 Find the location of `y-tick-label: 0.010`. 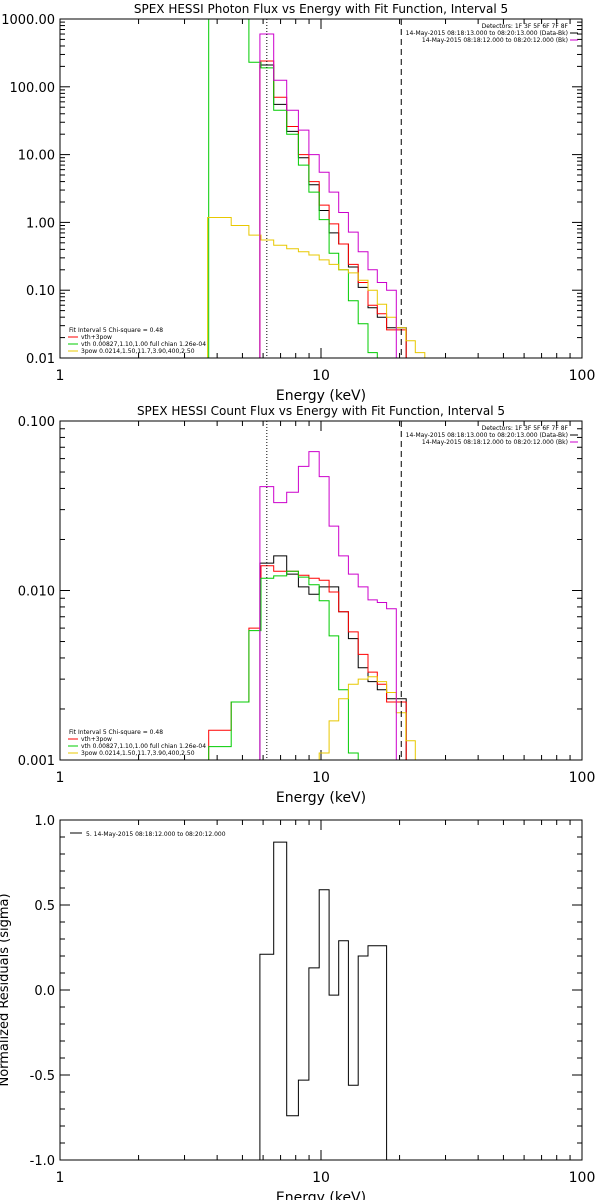

y-tick-label: 0.010 is located at coordinates (36, 592).